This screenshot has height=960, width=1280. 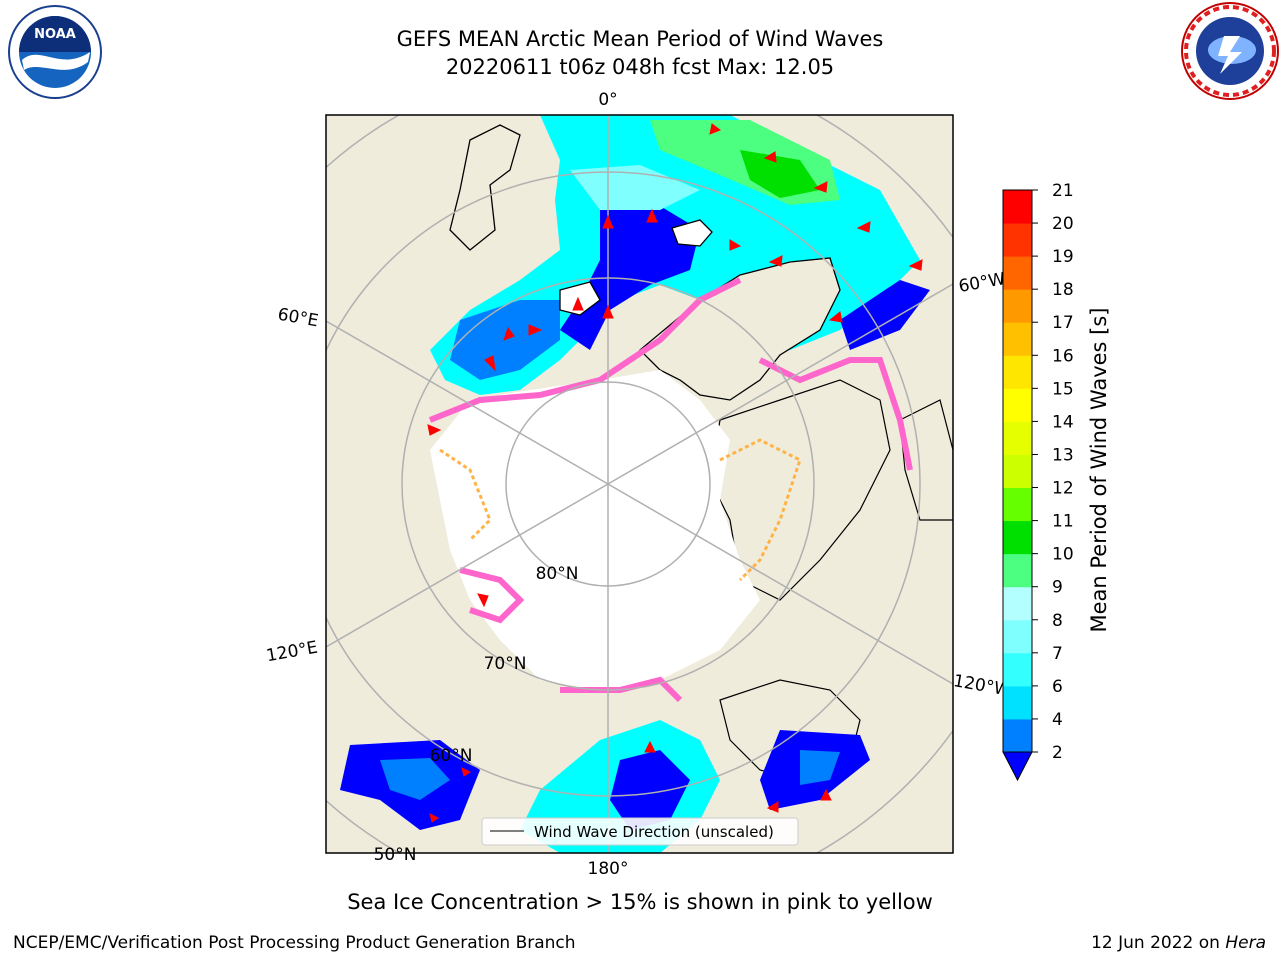 I want to click on svalbard-land, so click(x=580, y=298).